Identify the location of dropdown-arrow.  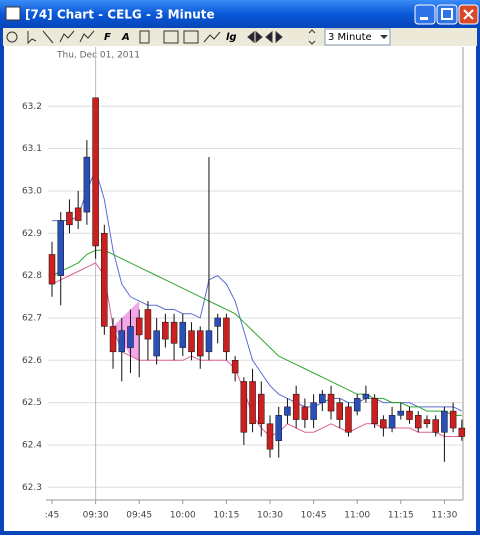
(384, 37).